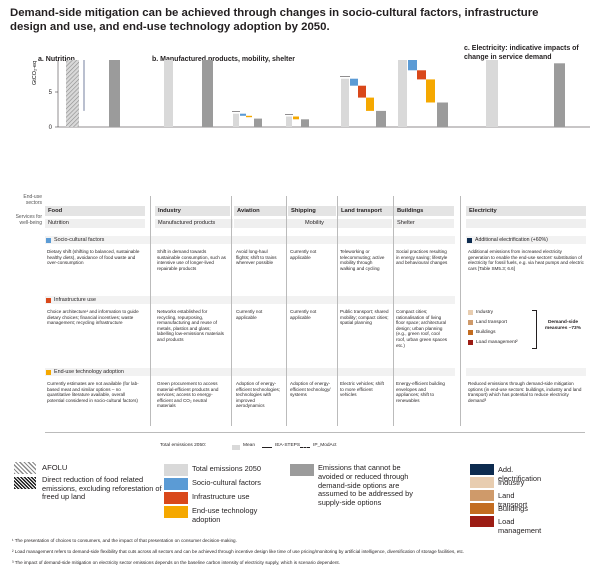  What do you see at coordinates (258, 122) in the screenshot?
I see `aviation-residual-bar` at bounding box center [258, 122].